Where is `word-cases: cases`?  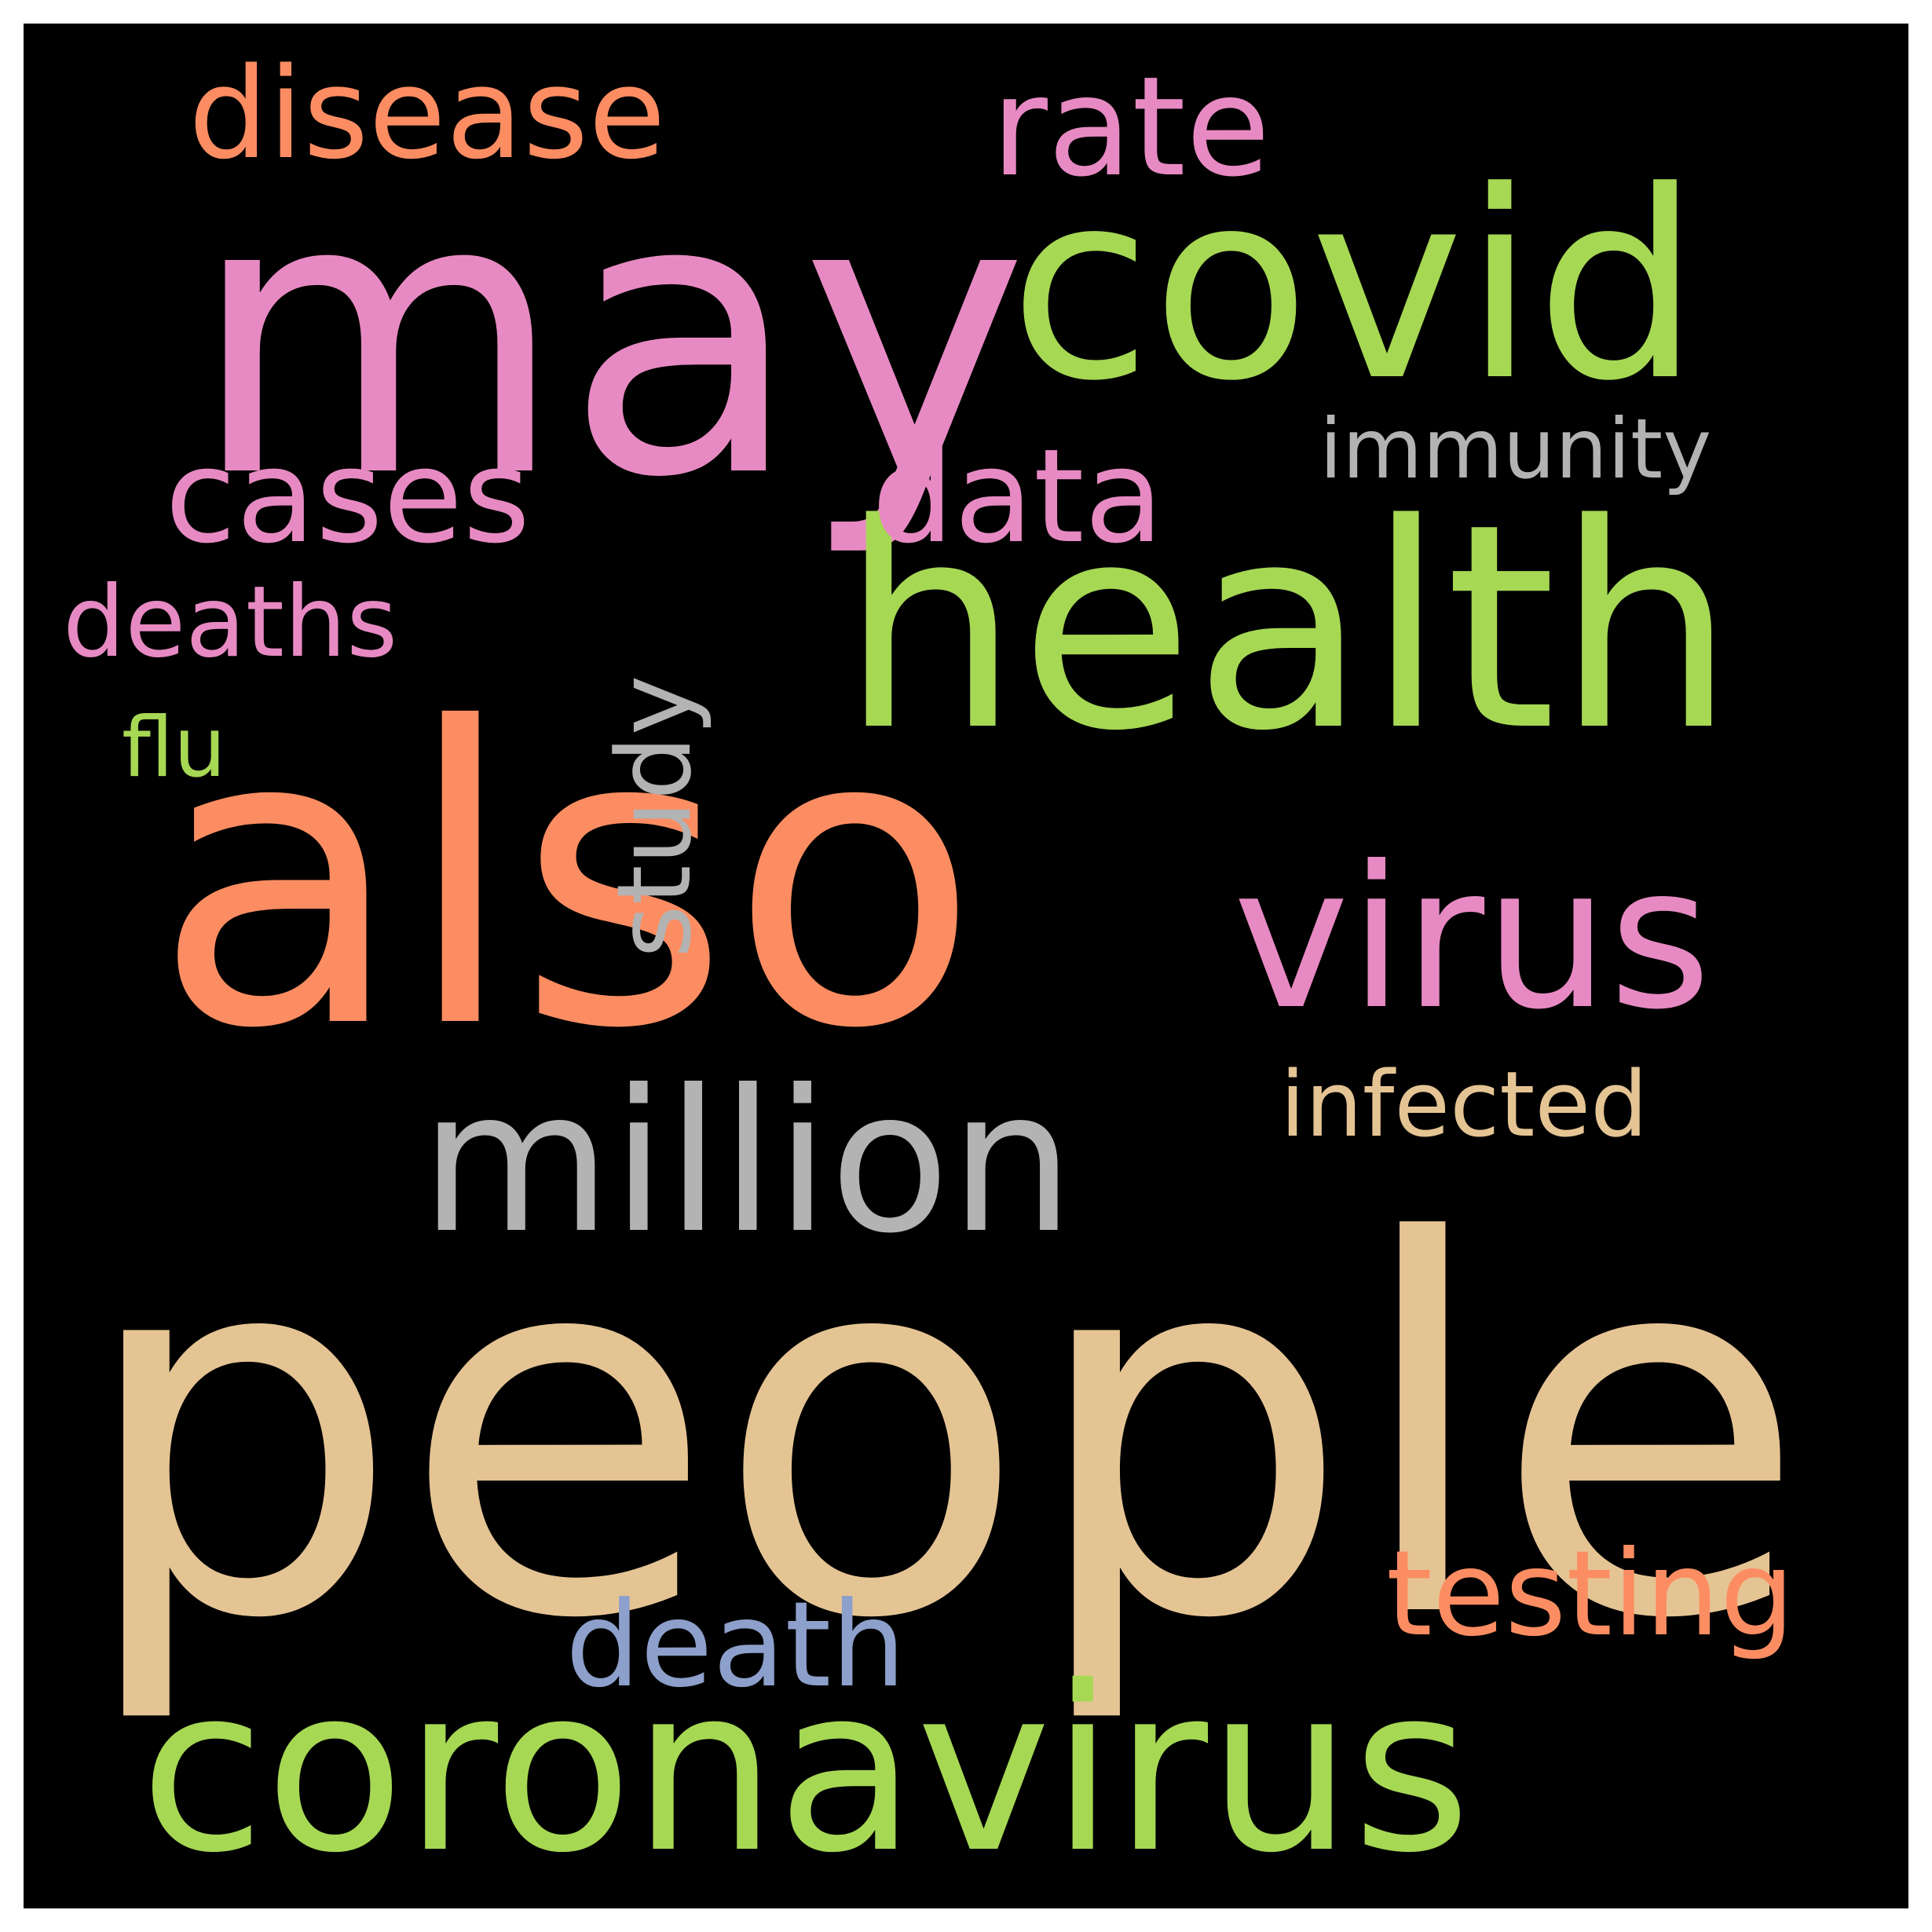 word-cases: cases is located at coordinates (348, 496).